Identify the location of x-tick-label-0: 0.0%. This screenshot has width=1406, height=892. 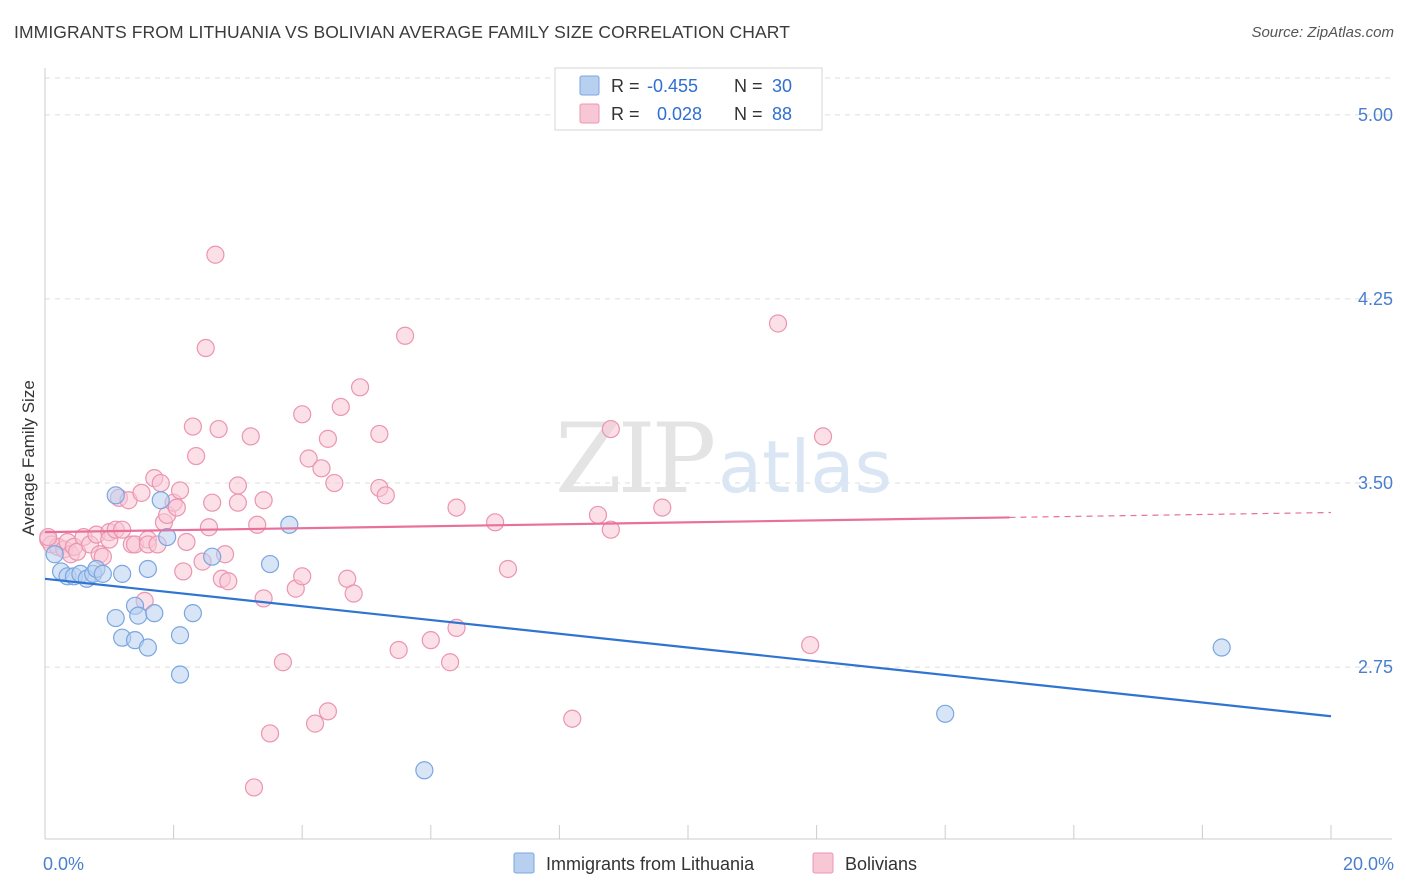
(63, 864).